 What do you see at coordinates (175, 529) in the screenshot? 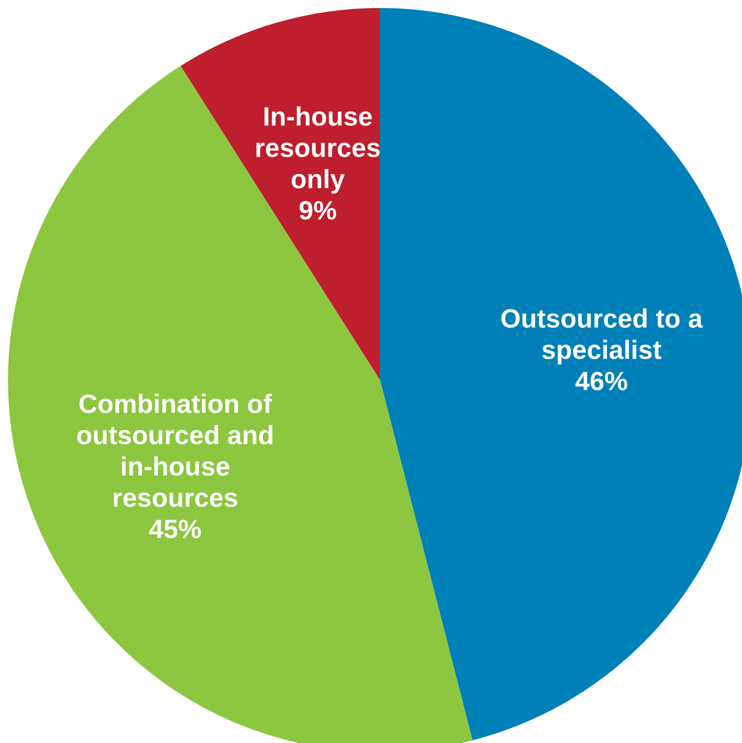
I see `data-label: 45%` at bounding box center [175, 529].